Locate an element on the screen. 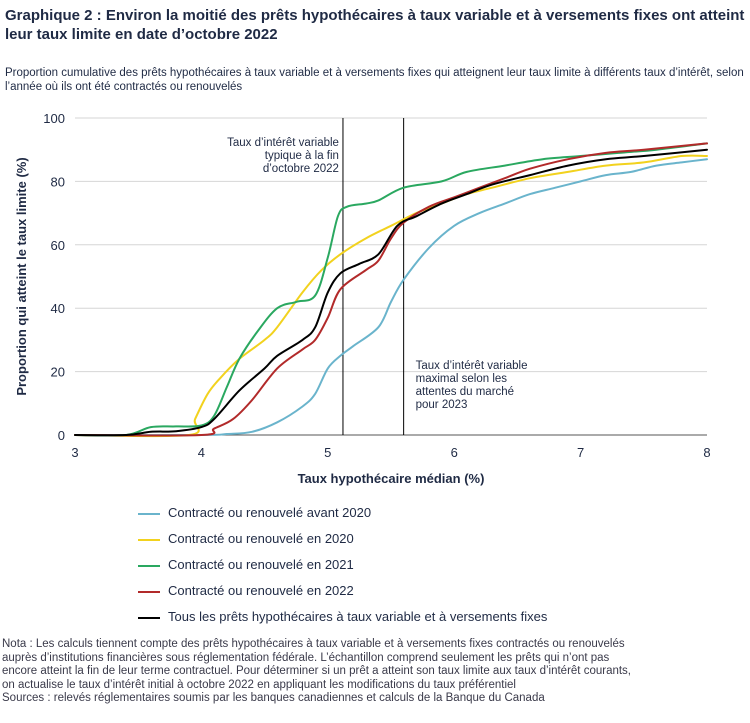  x-tick-label: 4 is located at coordinates (201, 452).